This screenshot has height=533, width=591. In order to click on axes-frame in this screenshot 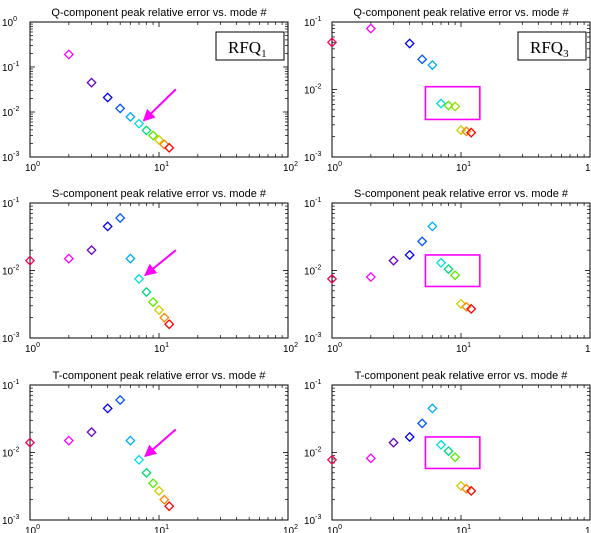, I will do `click(159, 452)`.